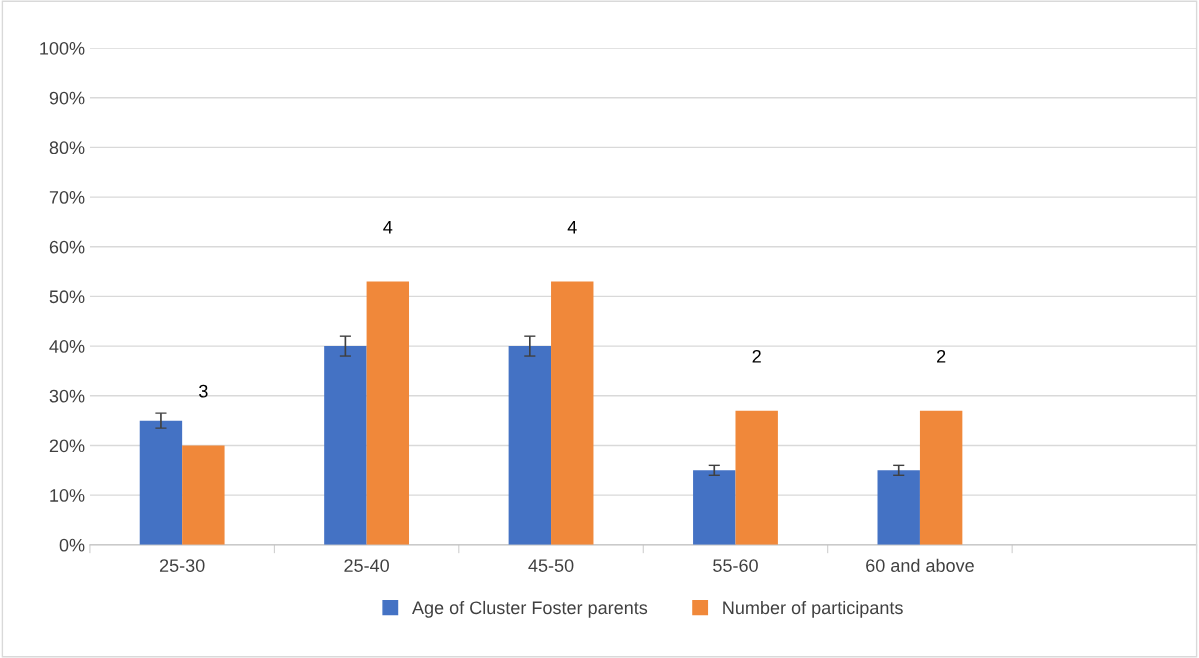 The height and width of the screenshot is (658, 1199). What do you see at coordinates (551, 565) in the screenshot?
I see `x-tick-label: 45-50` at bounding box center [551, 565].